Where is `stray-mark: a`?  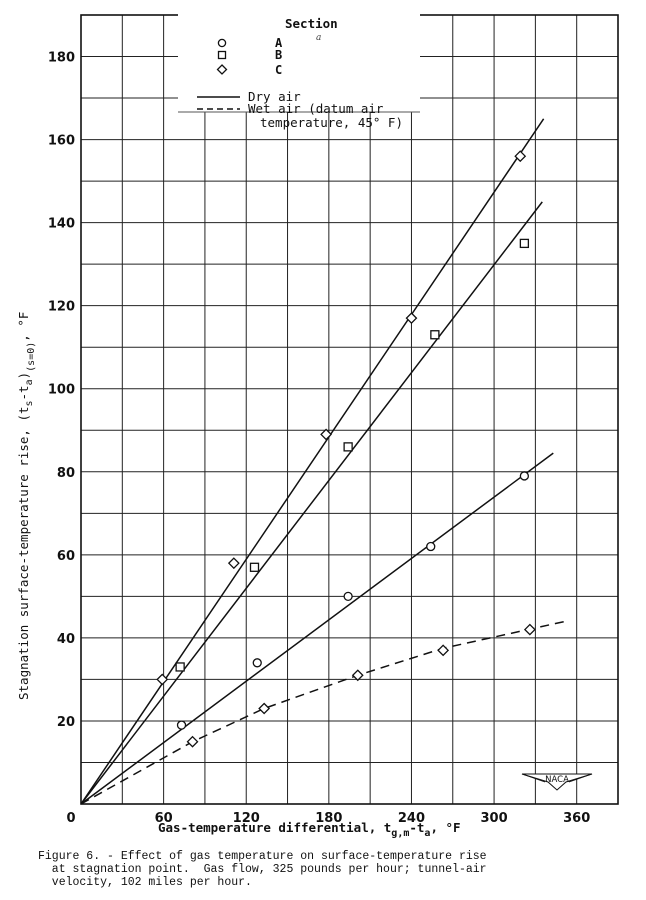 stray-mark: a is located at coordinates (318, 38).